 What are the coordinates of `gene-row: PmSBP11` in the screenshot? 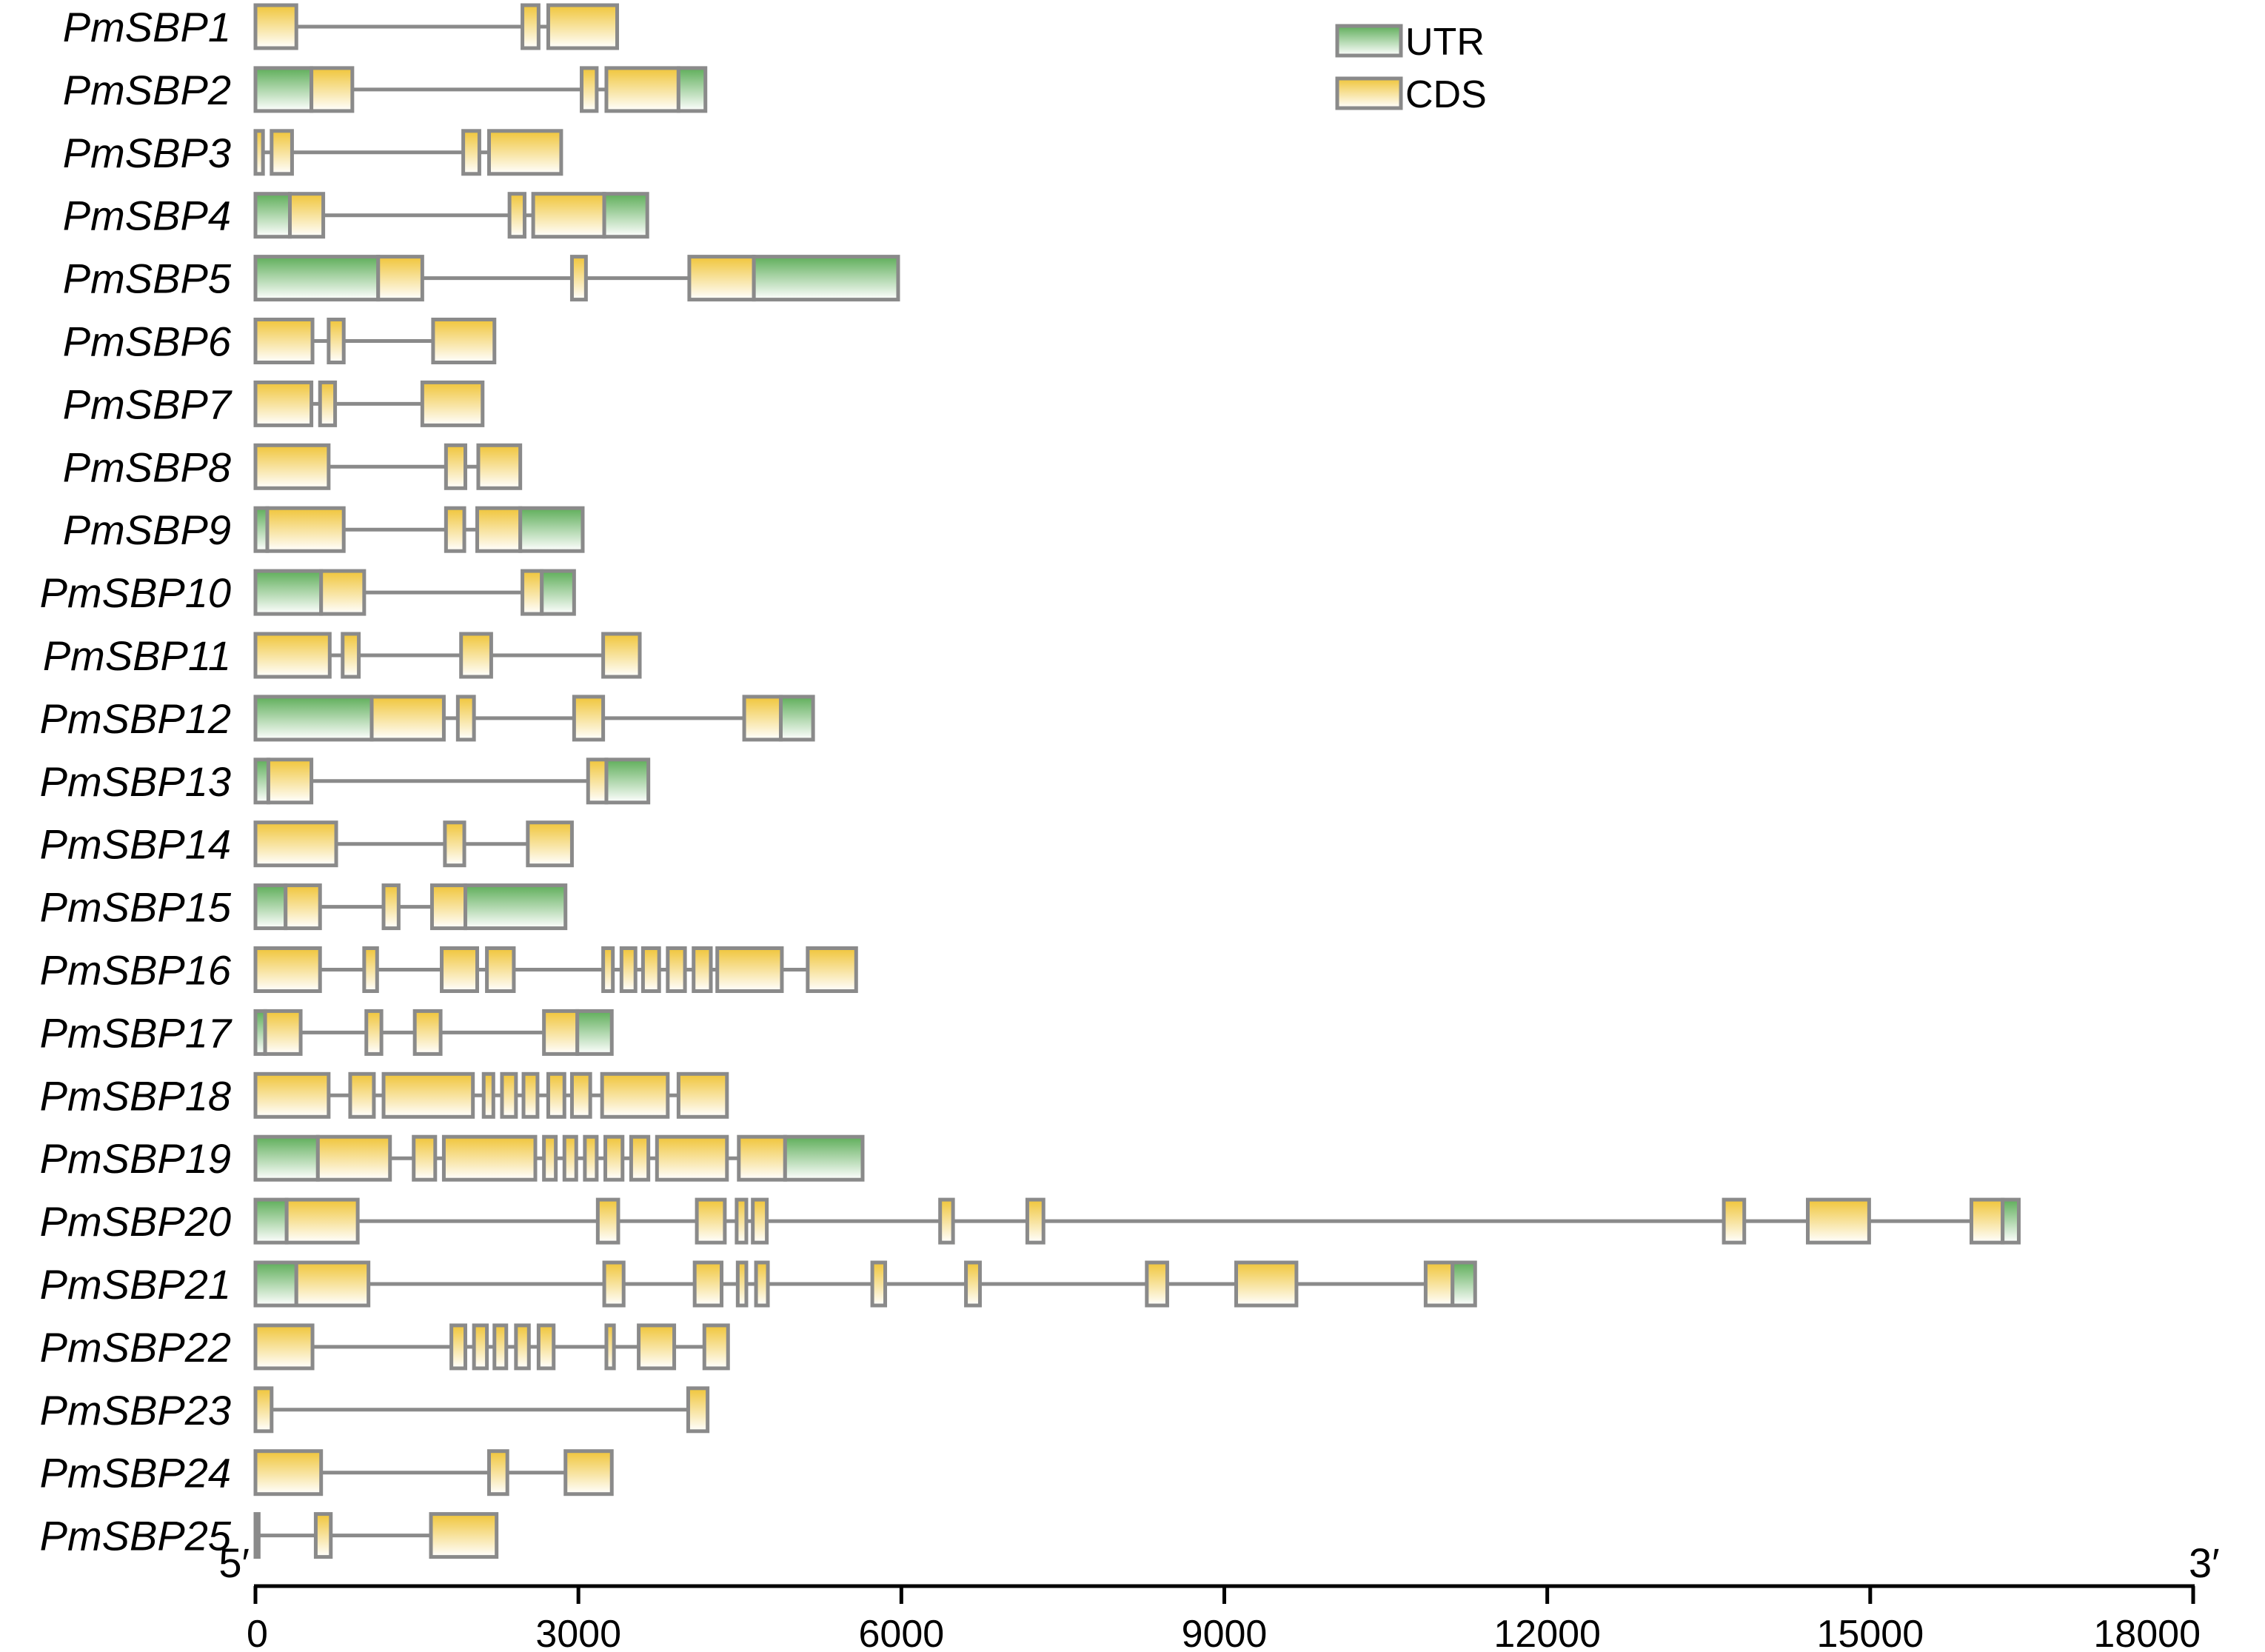 It's located at (342, 655).